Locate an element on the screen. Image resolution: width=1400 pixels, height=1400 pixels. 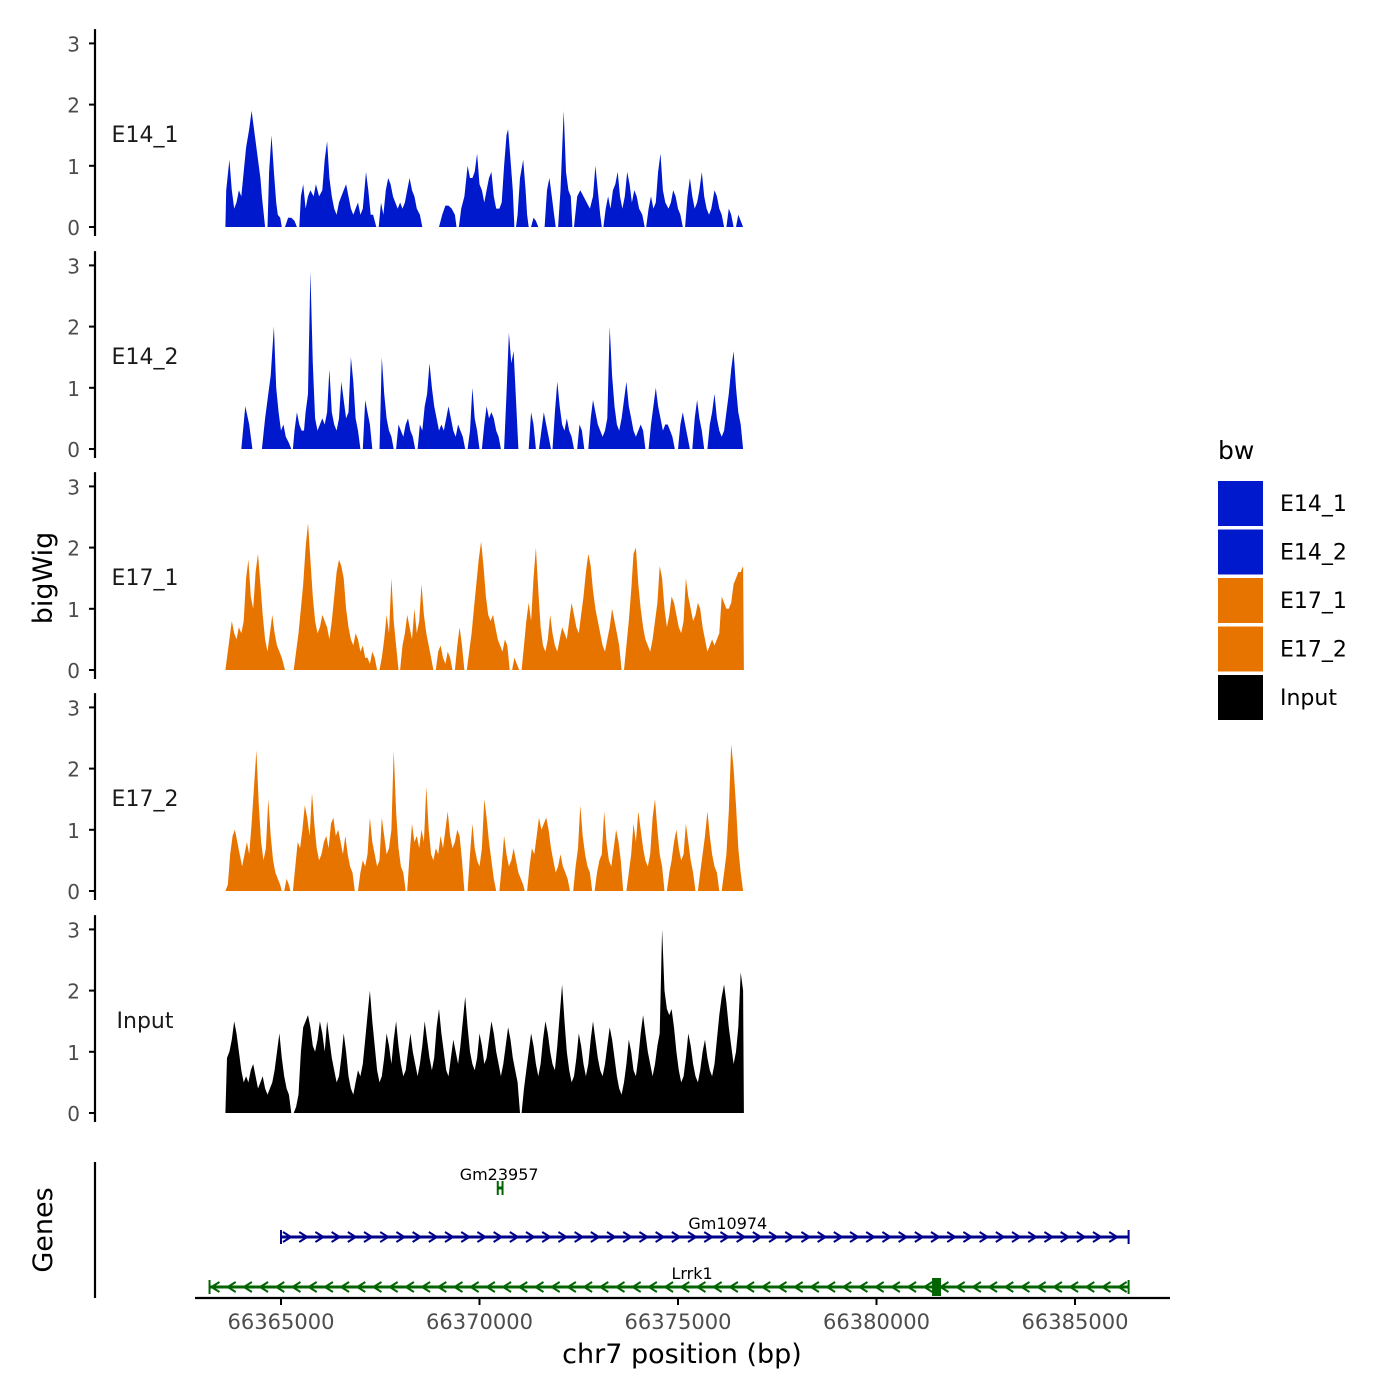
x-tick-label: 66370000 is located at coordinates (479, 1322).